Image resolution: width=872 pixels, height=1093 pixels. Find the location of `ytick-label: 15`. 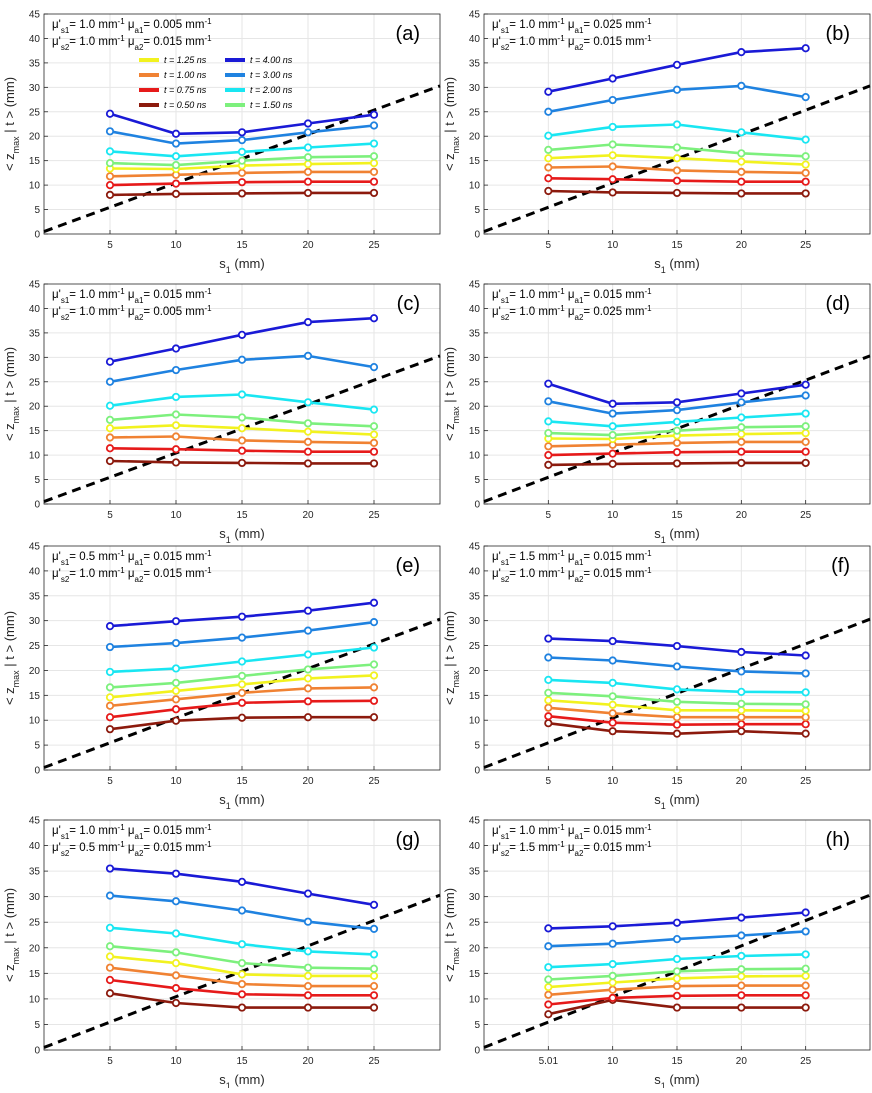

ytick-label: 15 is located at coordinates (475, 974).